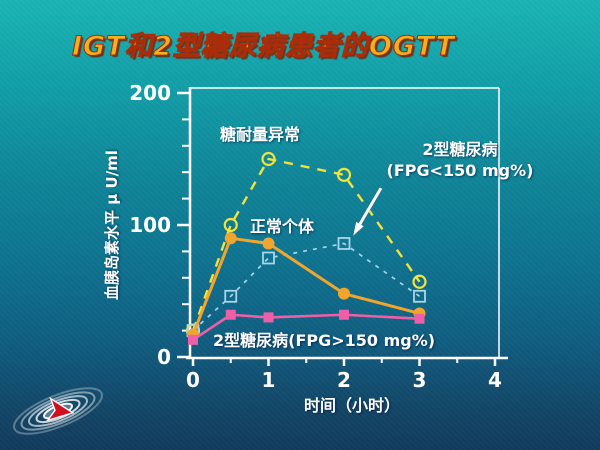 This screenshot has height=450, width=600. I want to click on series-label-igt: 糖耐量异常, so click(260, 134).